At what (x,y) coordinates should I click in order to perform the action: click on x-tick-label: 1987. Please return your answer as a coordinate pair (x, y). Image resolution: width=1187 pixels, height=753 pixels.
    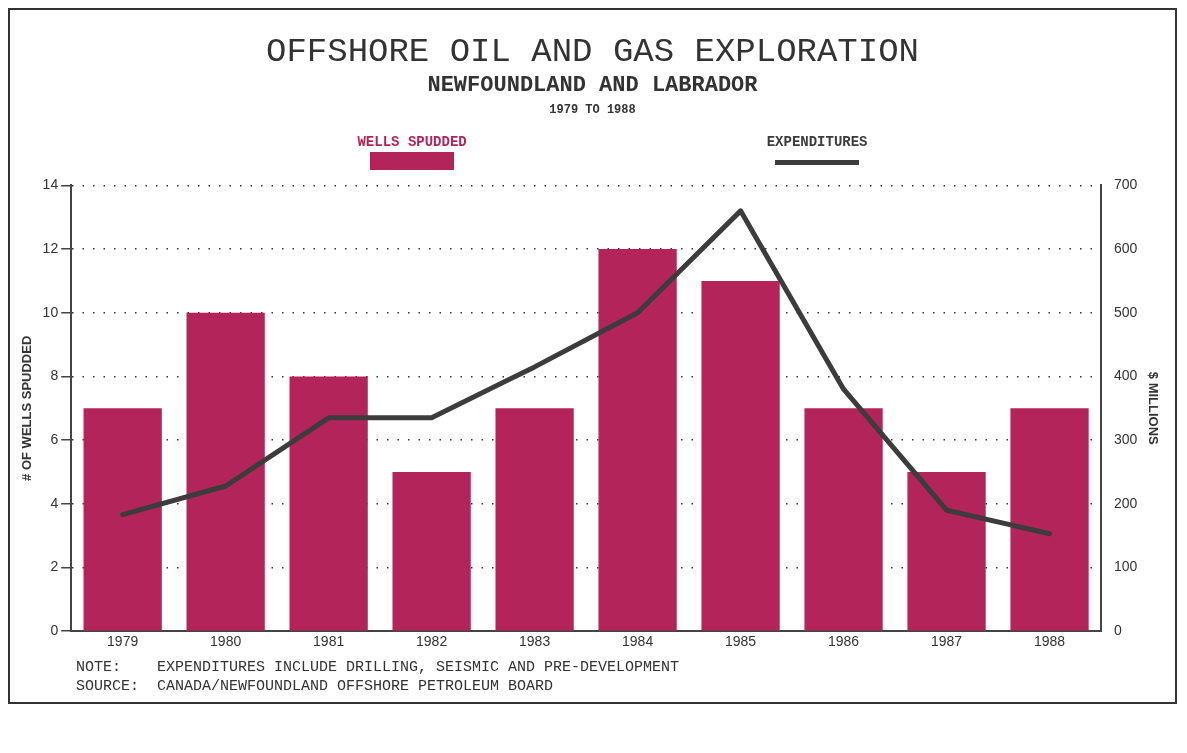
    Looking at the image, I should click on (946, 641).